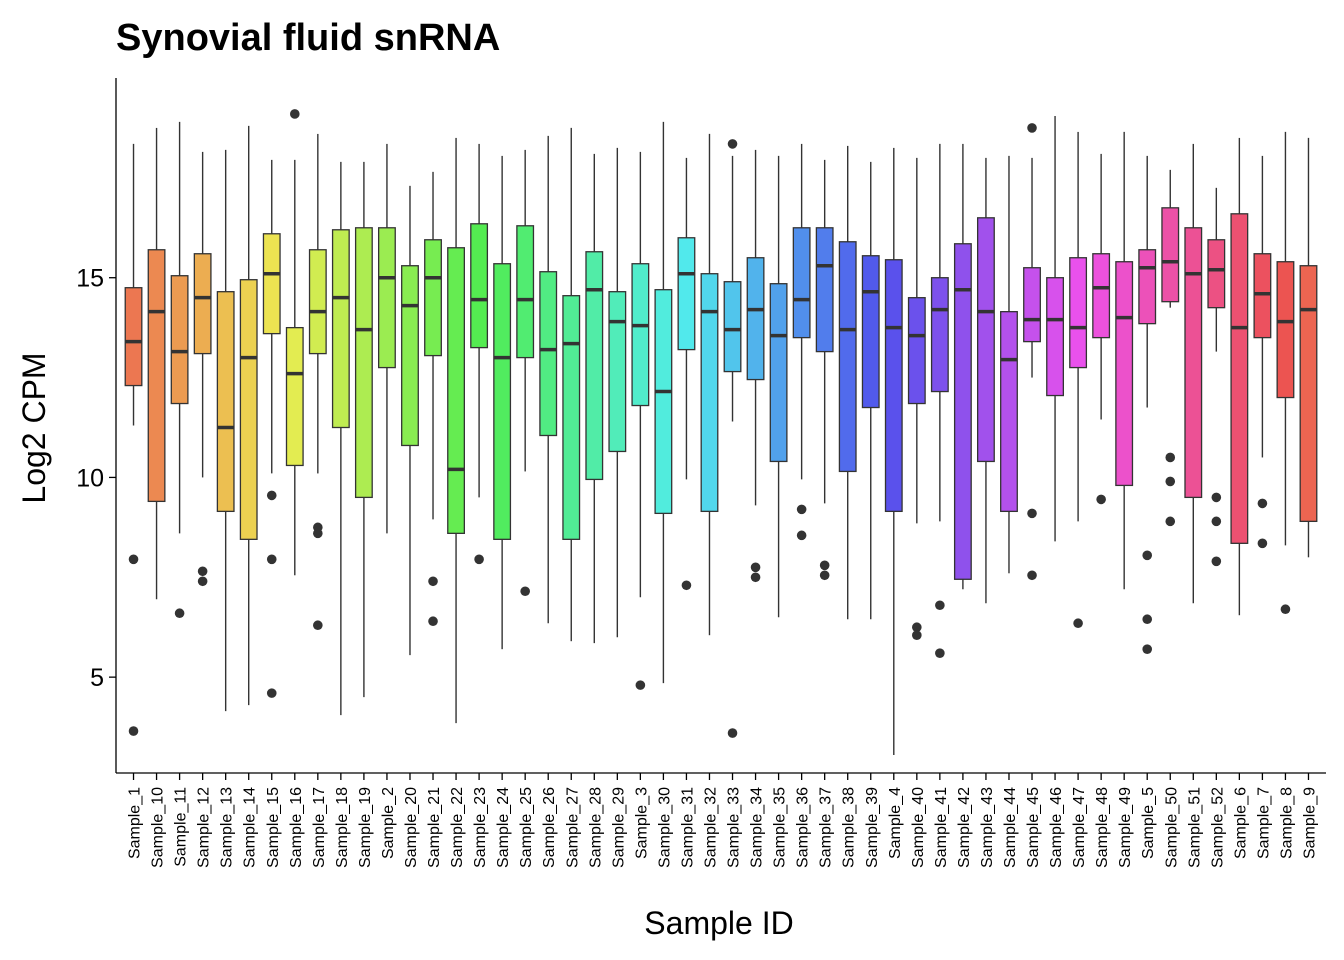  I want to click on x-tick-label: Sample_30, so click(664, 827).